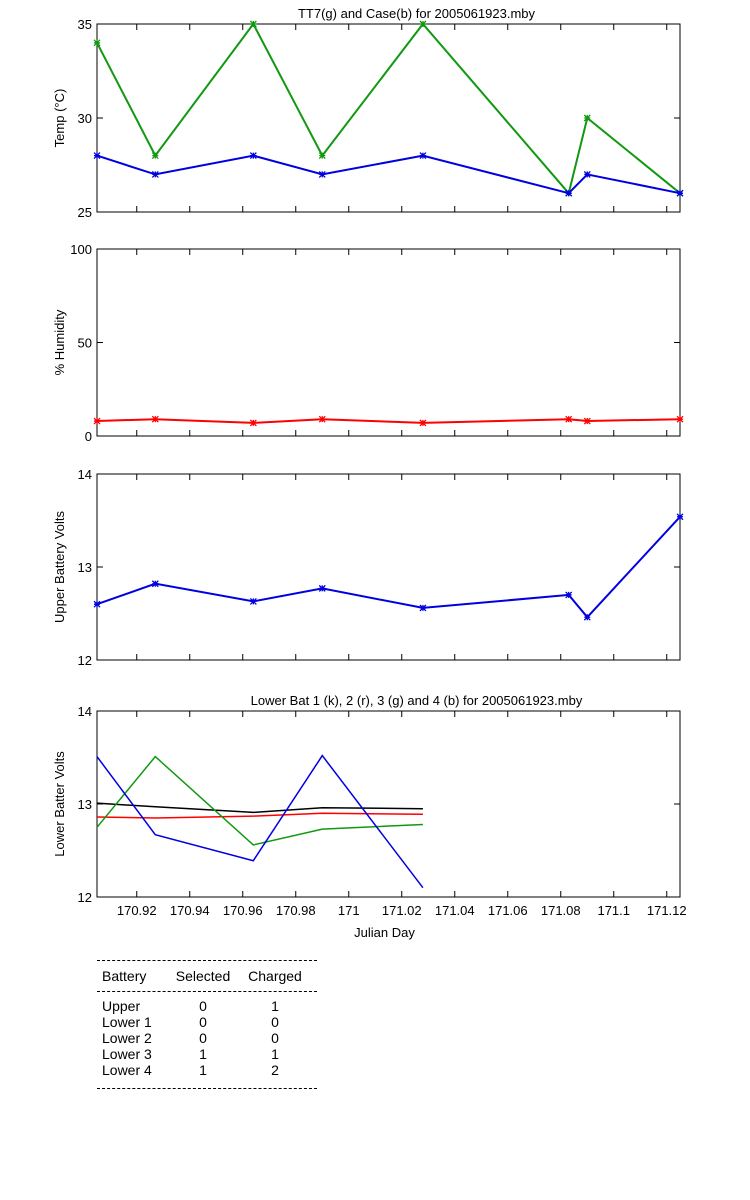  Describe the element at coordinates (88, 436) in the screenshot. I see `y-tick-label: 0` at that location.